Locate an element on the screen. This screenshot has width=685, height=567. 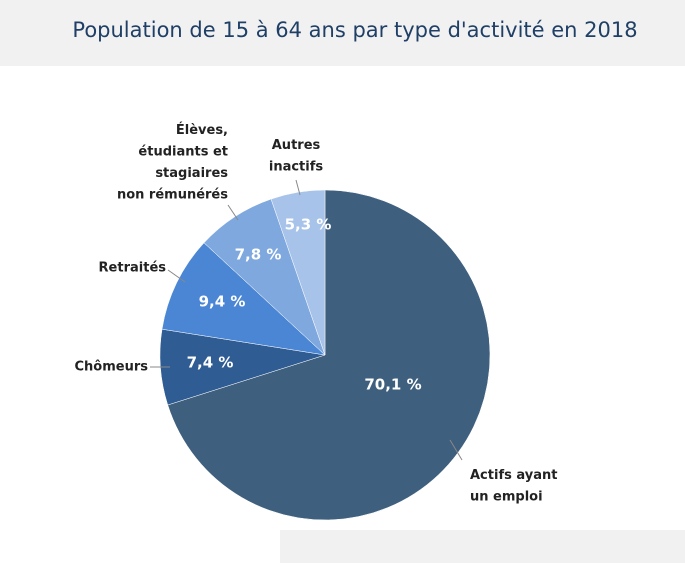
value-label: 9,4 % is located at coordinates (222, 302).